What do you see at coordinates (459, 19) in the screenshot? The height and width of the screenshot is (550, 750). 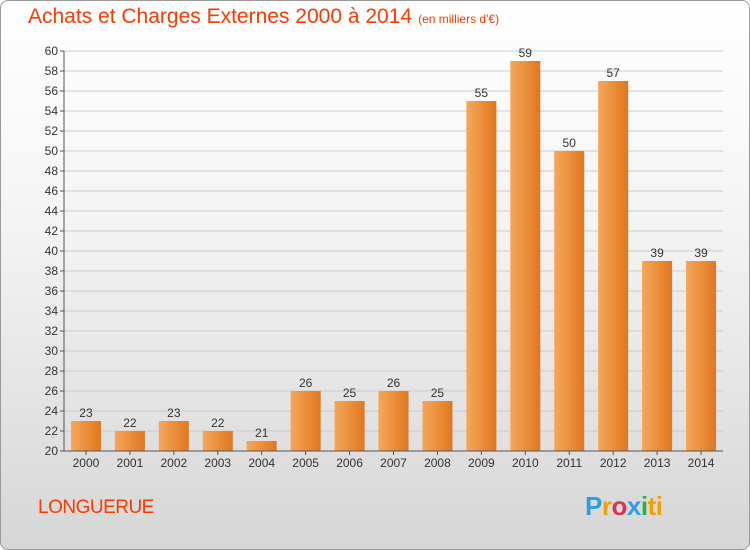 I see `chart-unit: (en milliers d'€)` at bounding box center [459, 19].